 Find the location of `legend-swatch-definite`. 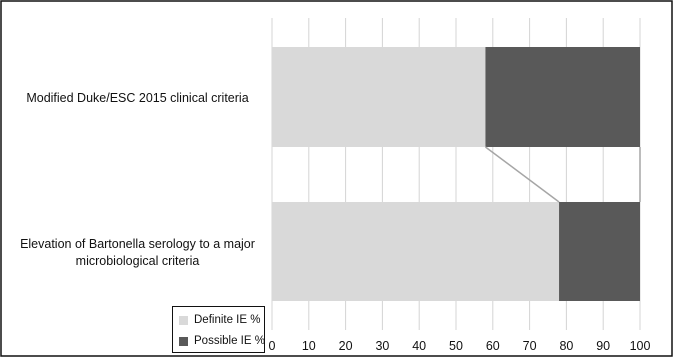

legend-swatch-definite is located at coordinates (183, 320).